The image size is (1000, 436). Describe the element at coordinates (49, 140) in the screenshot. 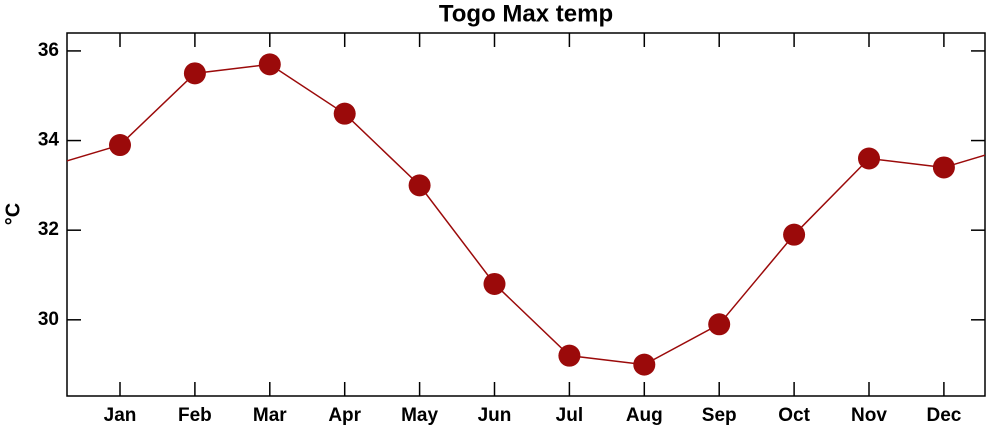

I see `y-tick-label: 34` at that location.